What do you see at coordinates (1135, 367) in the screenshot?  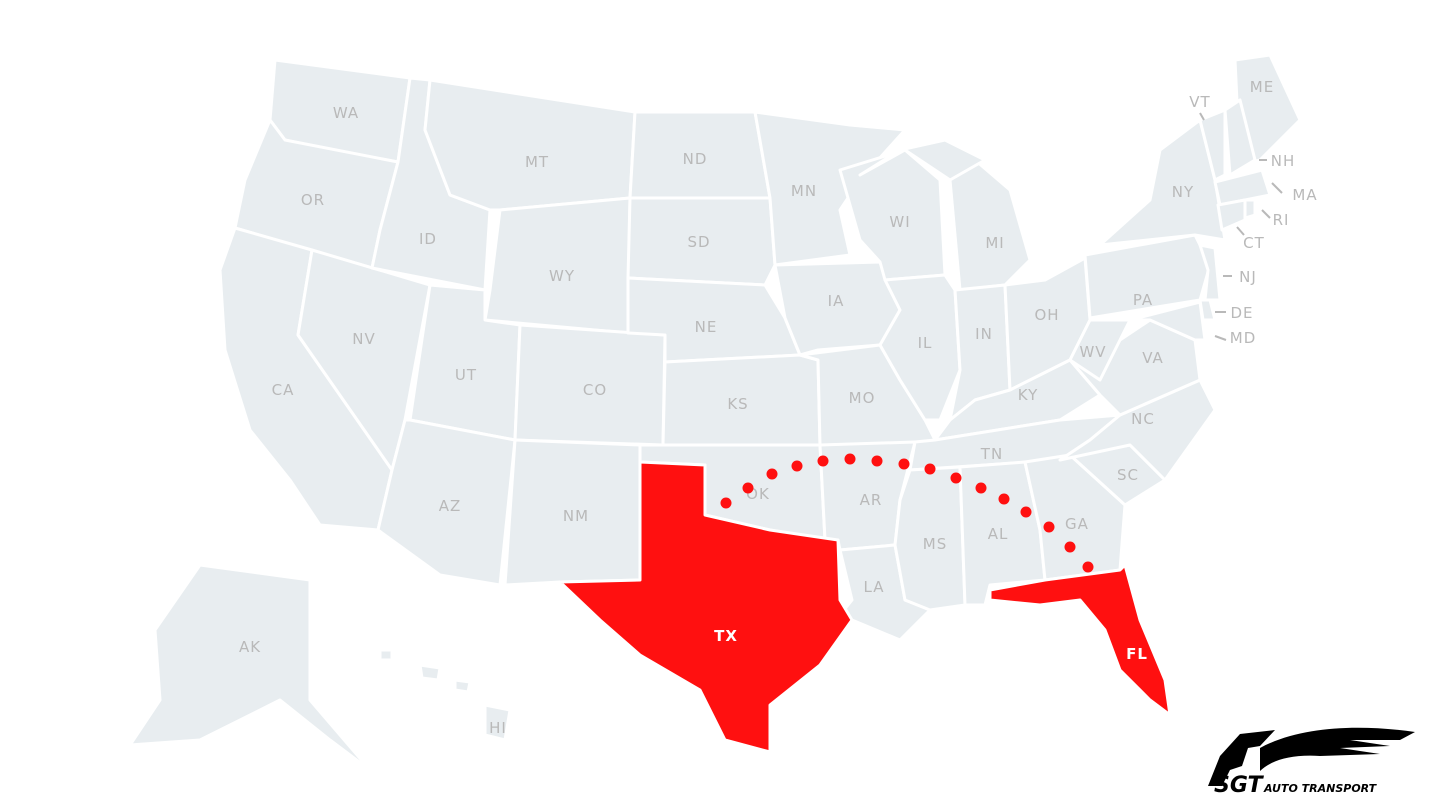 I see `state-va` at bounding box center [1135, 367].